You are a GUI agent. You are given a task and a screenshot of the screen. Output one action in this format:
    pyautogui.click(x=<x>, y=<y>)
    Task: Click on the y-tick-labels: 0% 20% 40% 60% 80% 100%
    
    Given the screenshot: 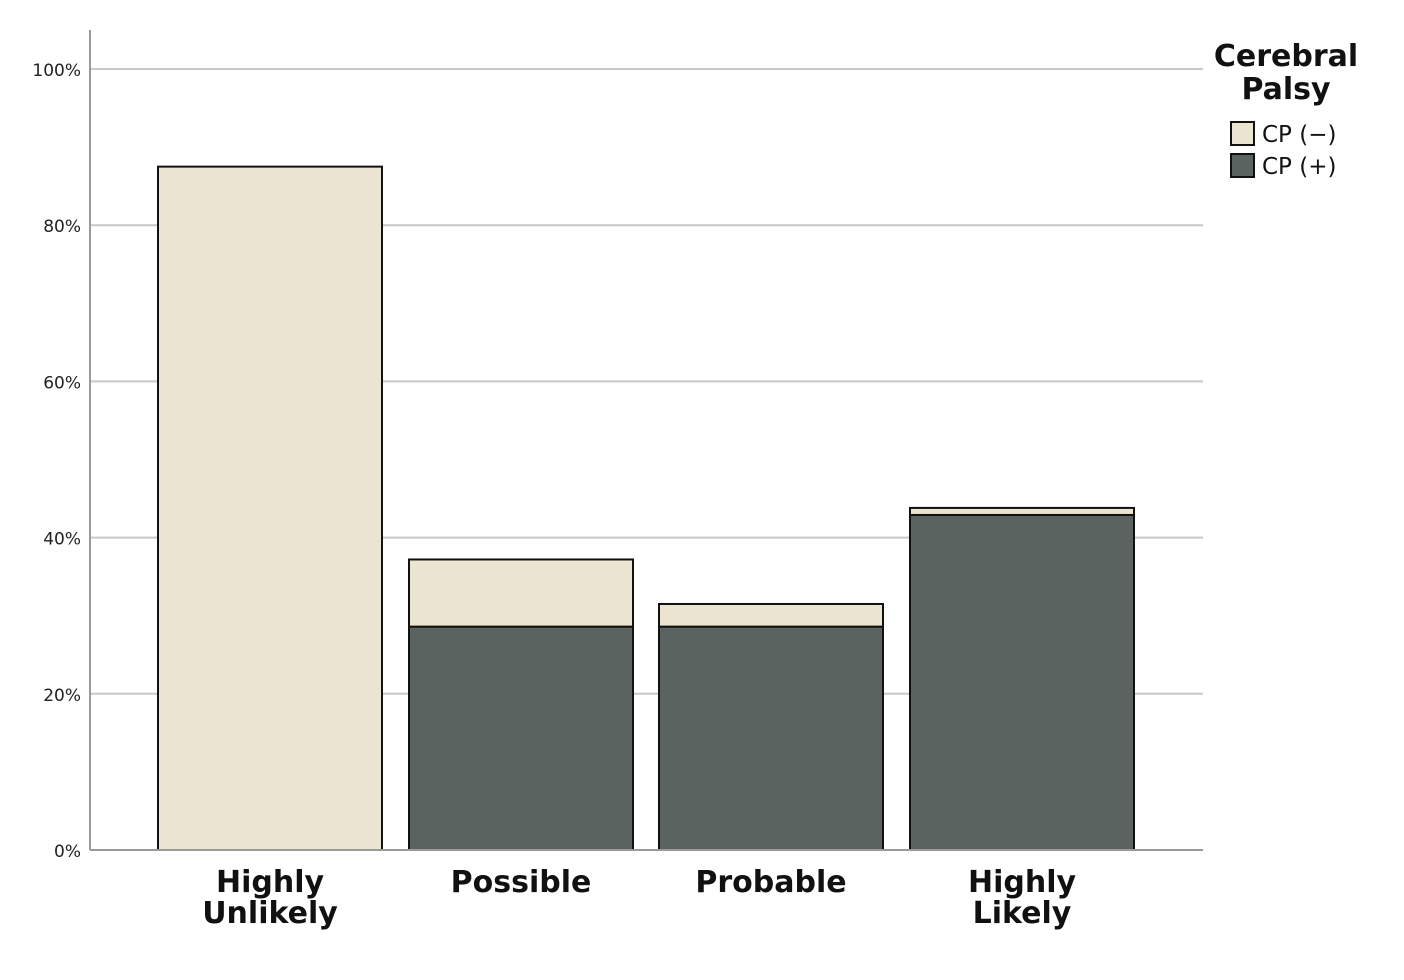 What is the action you would take?
    pyautogui.click(x=56, y=461)
    